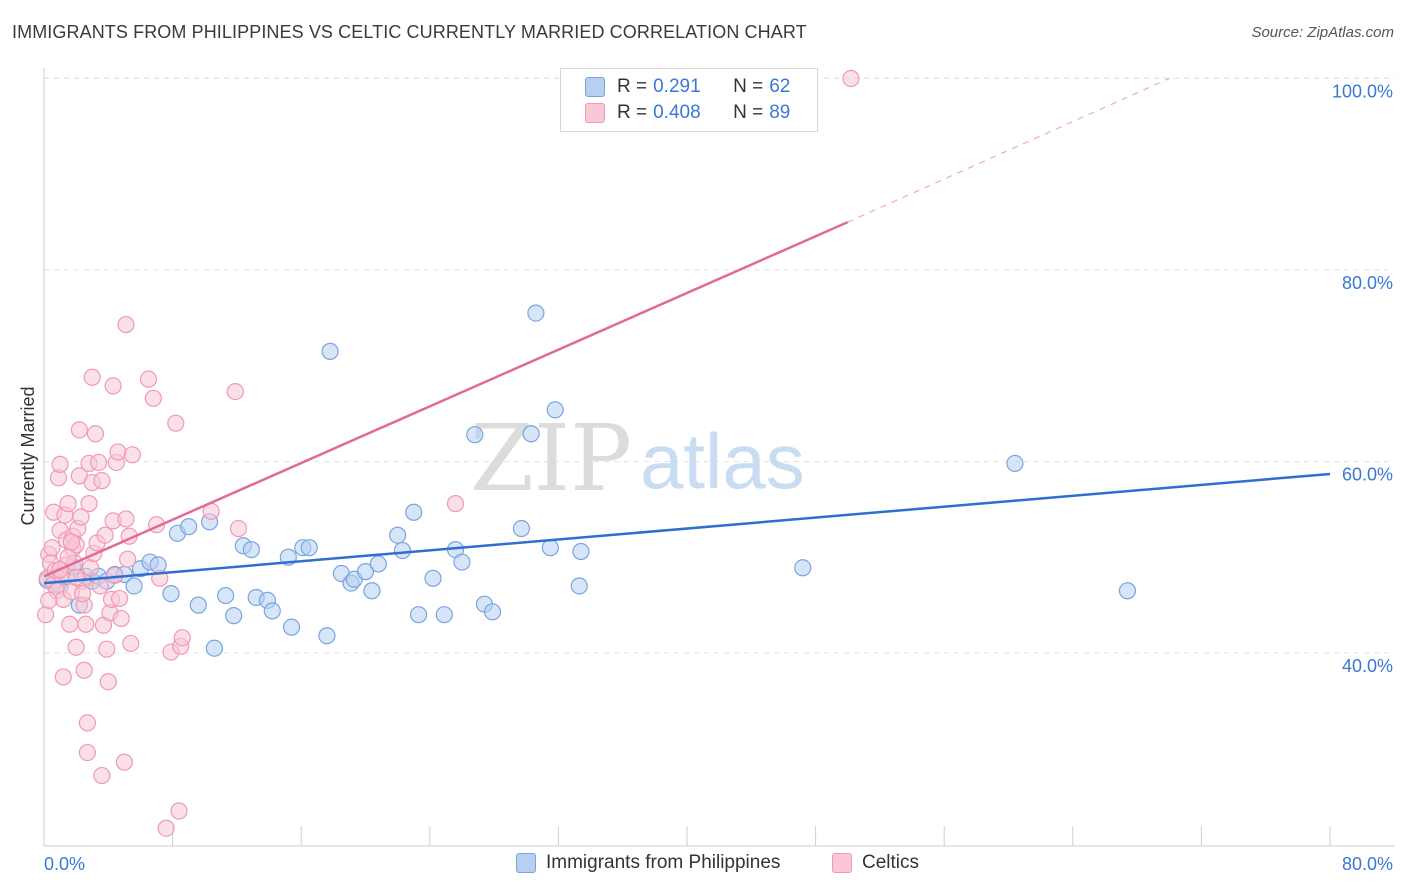 This screenshot has width=1406, height=892. What do you see at coordinates (780, 112) in the screenshot?
I see `legend-n-value: 89` at bounding box center [780, 112].